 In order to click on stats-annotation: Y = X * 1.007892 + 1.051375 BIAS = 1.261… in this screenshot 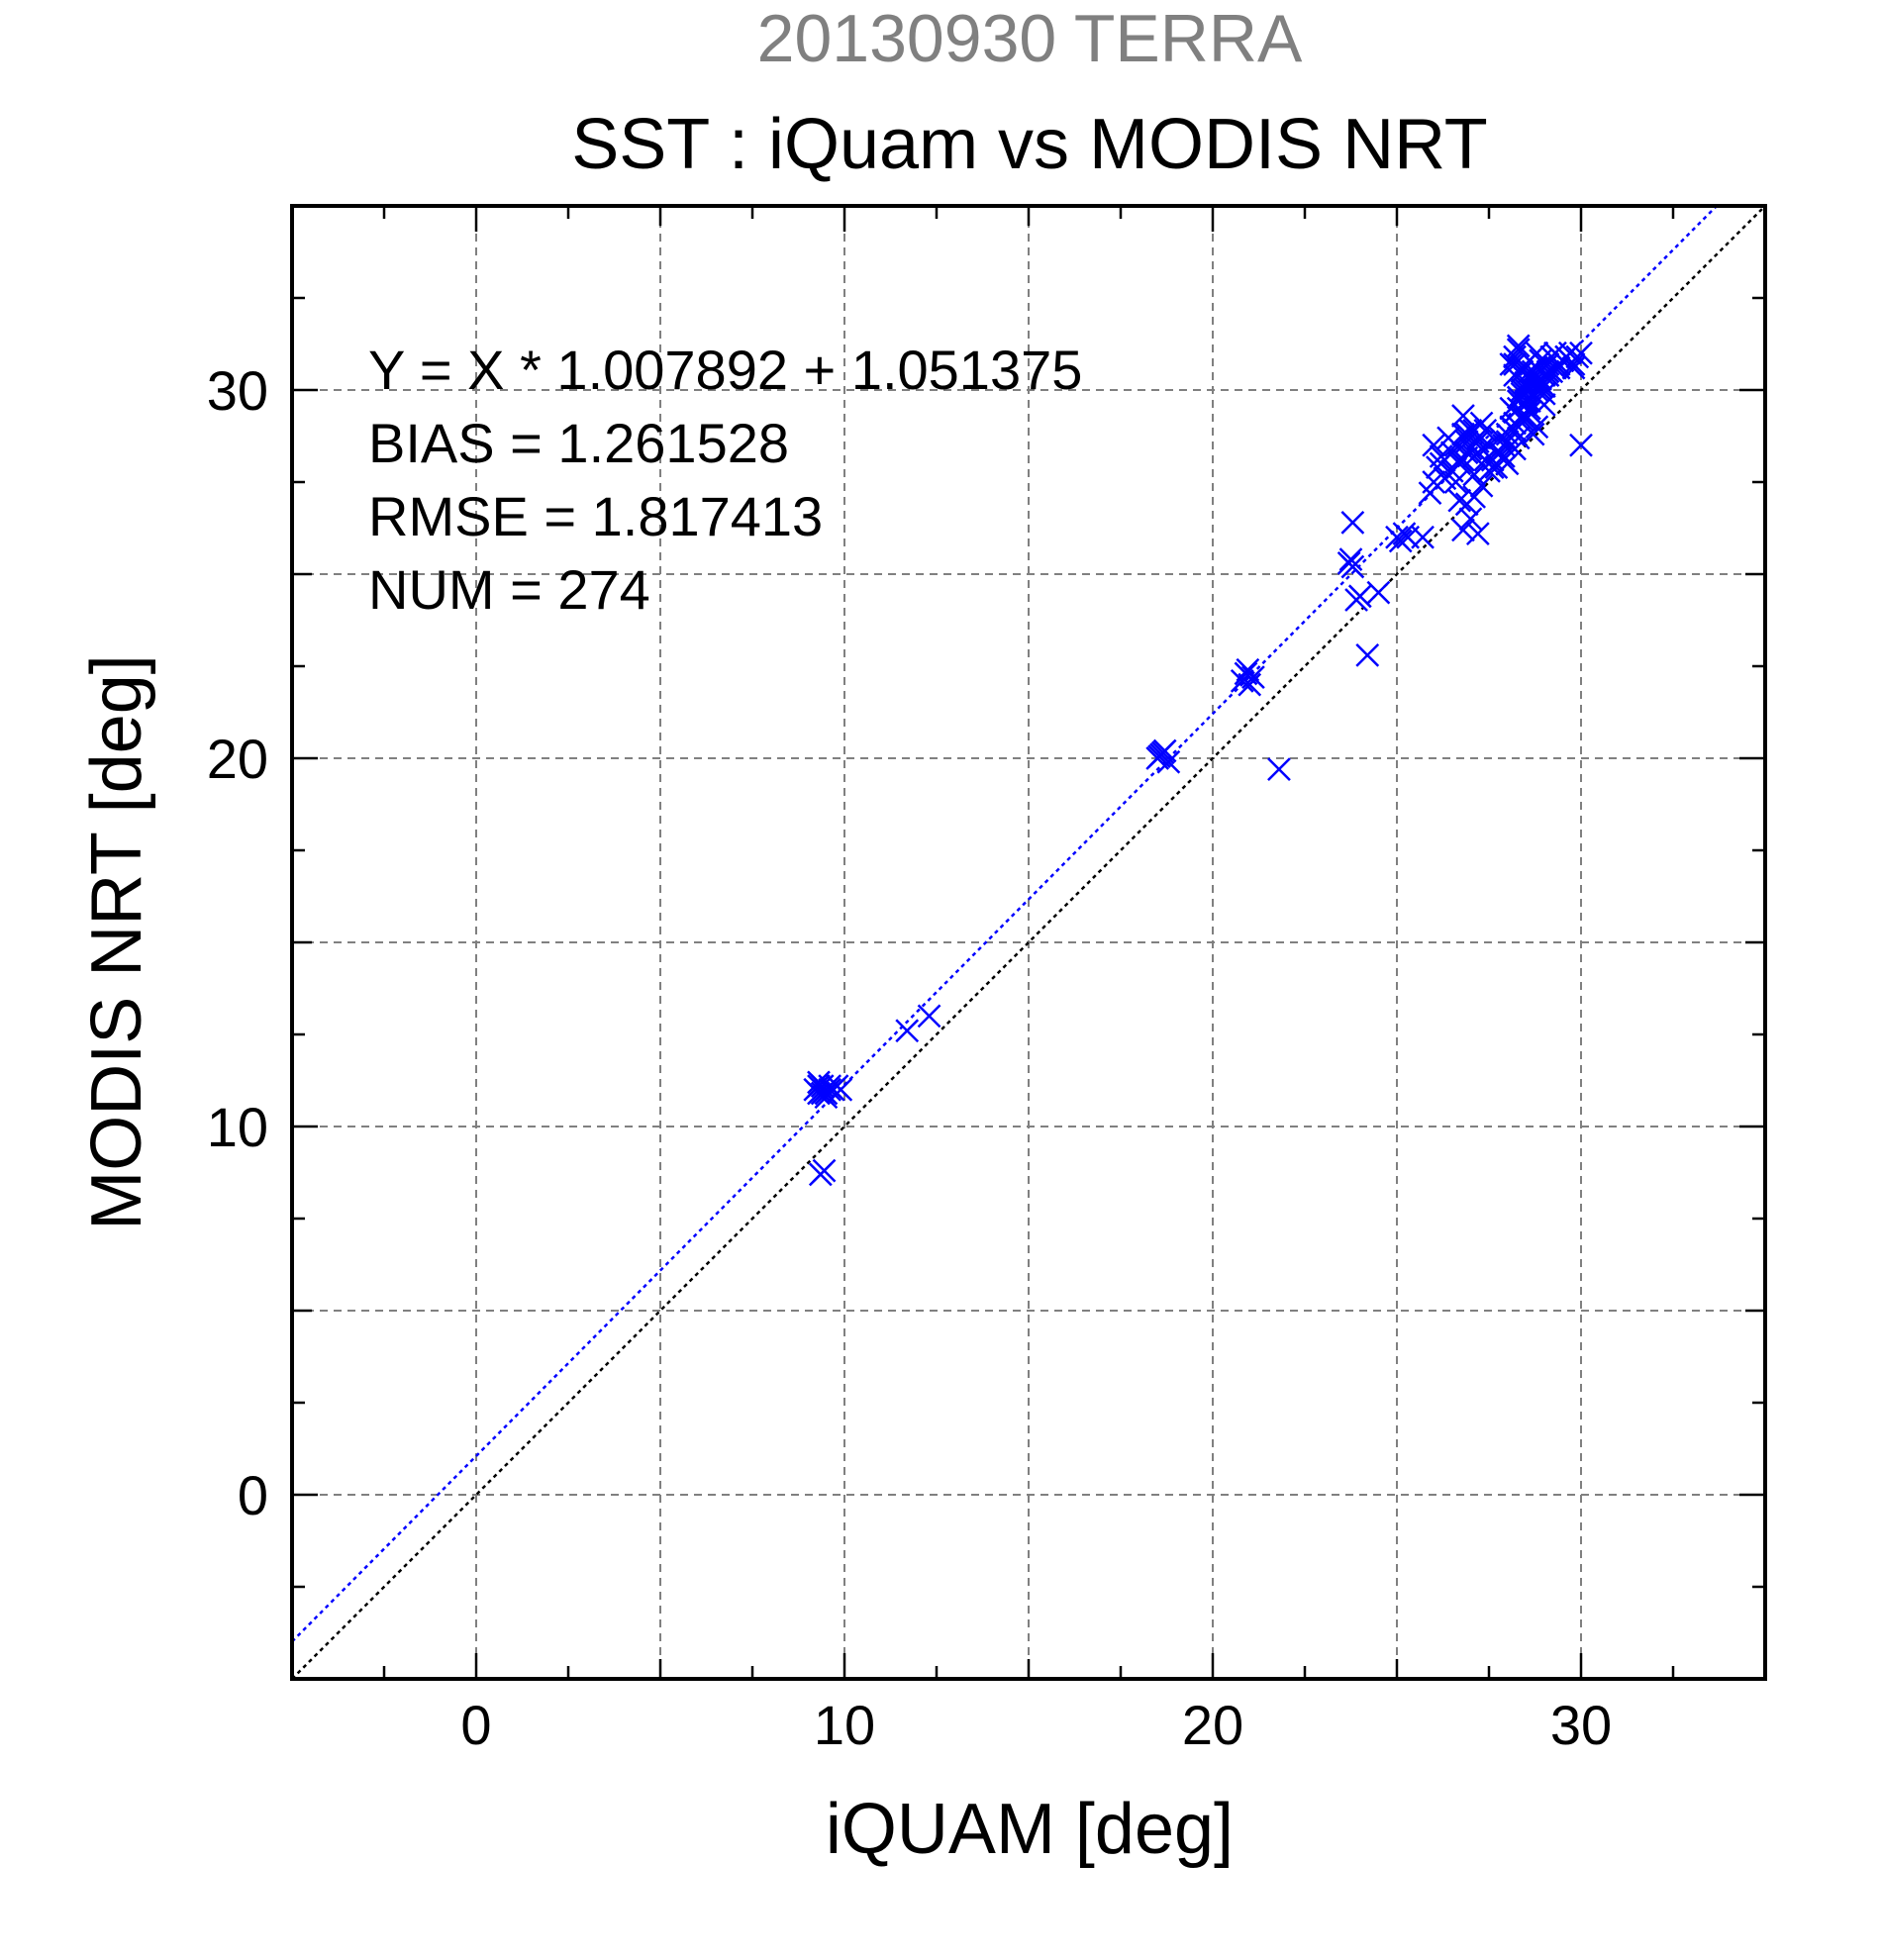, I will do `click(725, 480)`.